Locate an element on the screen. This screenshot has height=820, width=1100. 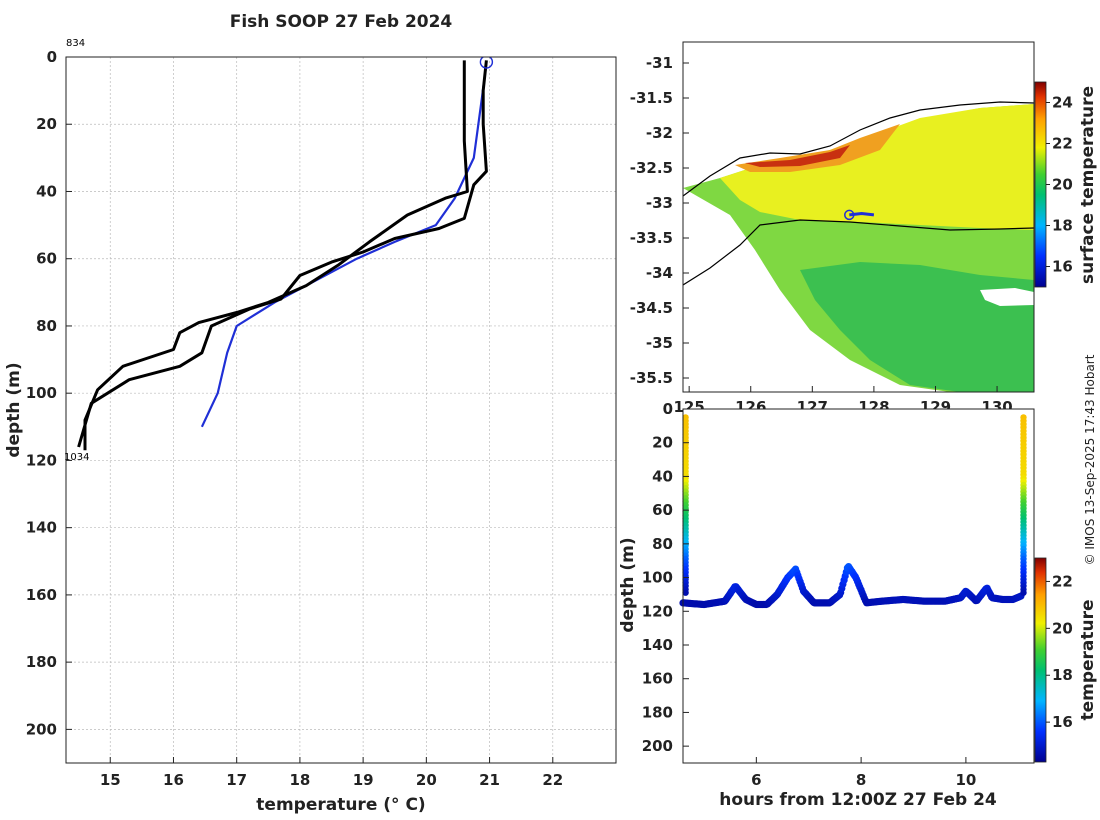
map-frame is located at coordinates (858, 217).